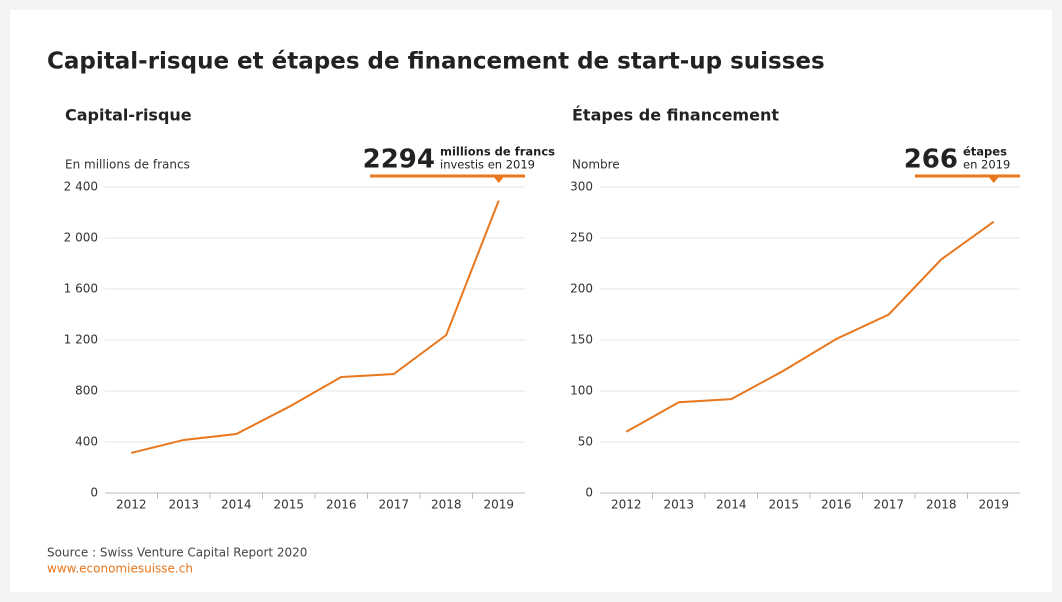  I want to click on annotation-text: investis en 2019, so click(487, 165).